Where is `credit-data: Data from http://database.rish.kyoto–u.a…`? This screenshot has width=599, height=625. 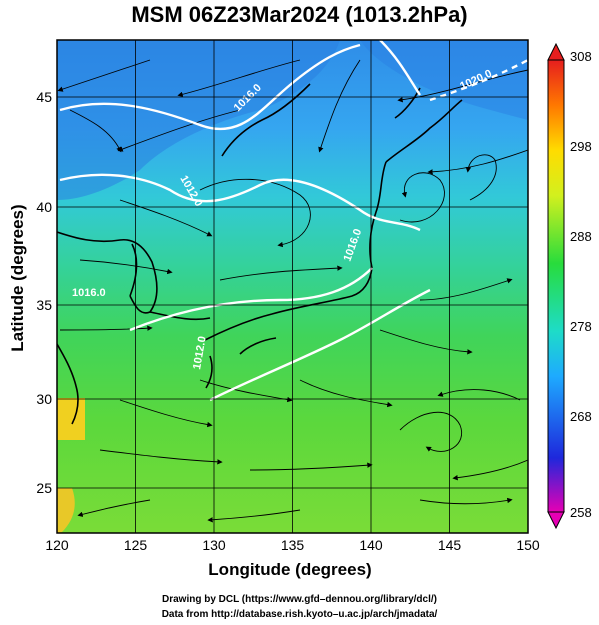
credit-data: Data from http://database.rish.kyoto–u.a… is located at coordinates (299, 614).